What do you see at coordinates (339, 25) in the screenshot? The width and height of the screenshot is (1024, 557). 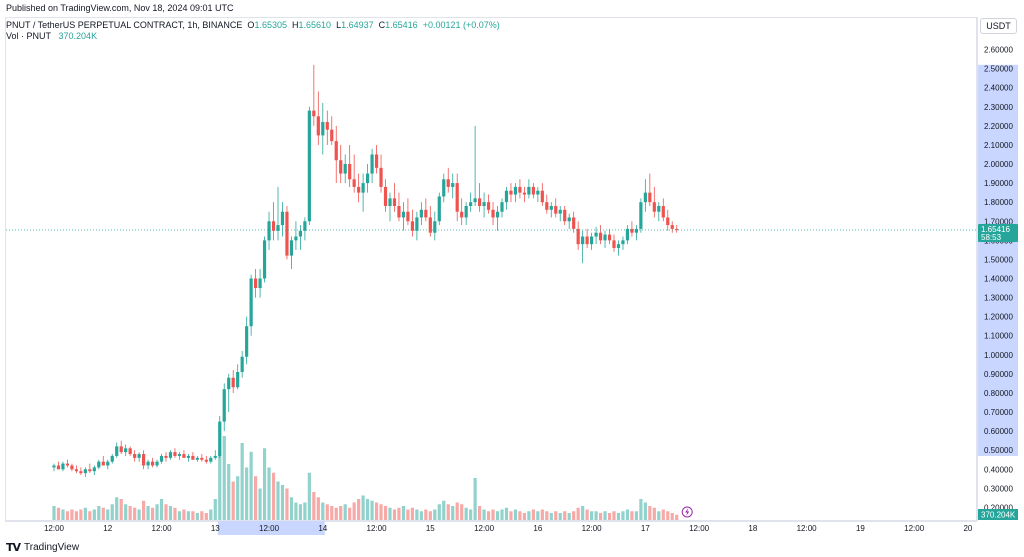 I see `low-label: L` at bounding box center [339, 25].